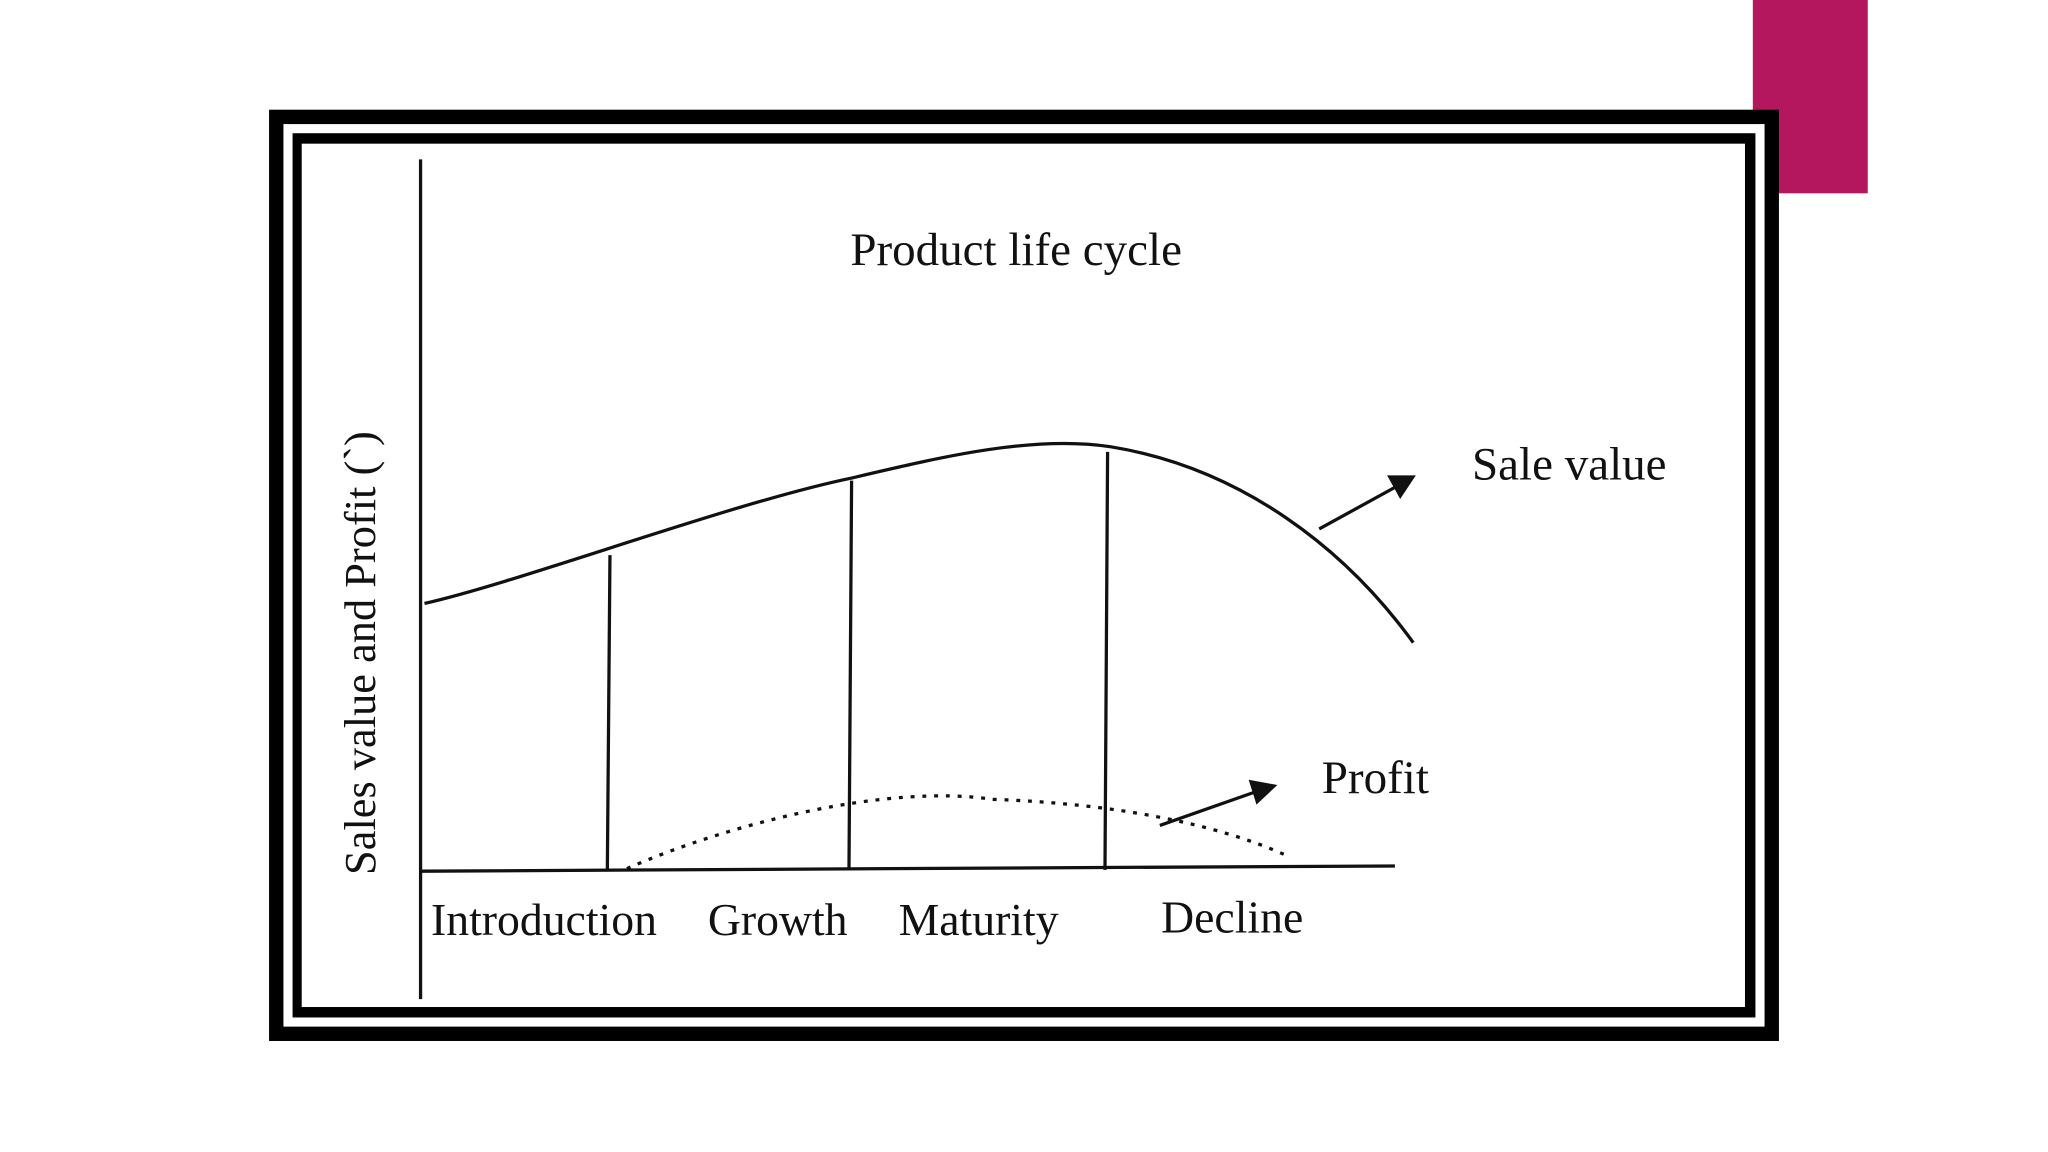 Image resolution: width=2048 pixels, height=1152 pixels. What do you see at coordinates (1016, 250) in the screenshot?
I see `diagram-title: Product life cycle` at bounding box center [1016, 250].